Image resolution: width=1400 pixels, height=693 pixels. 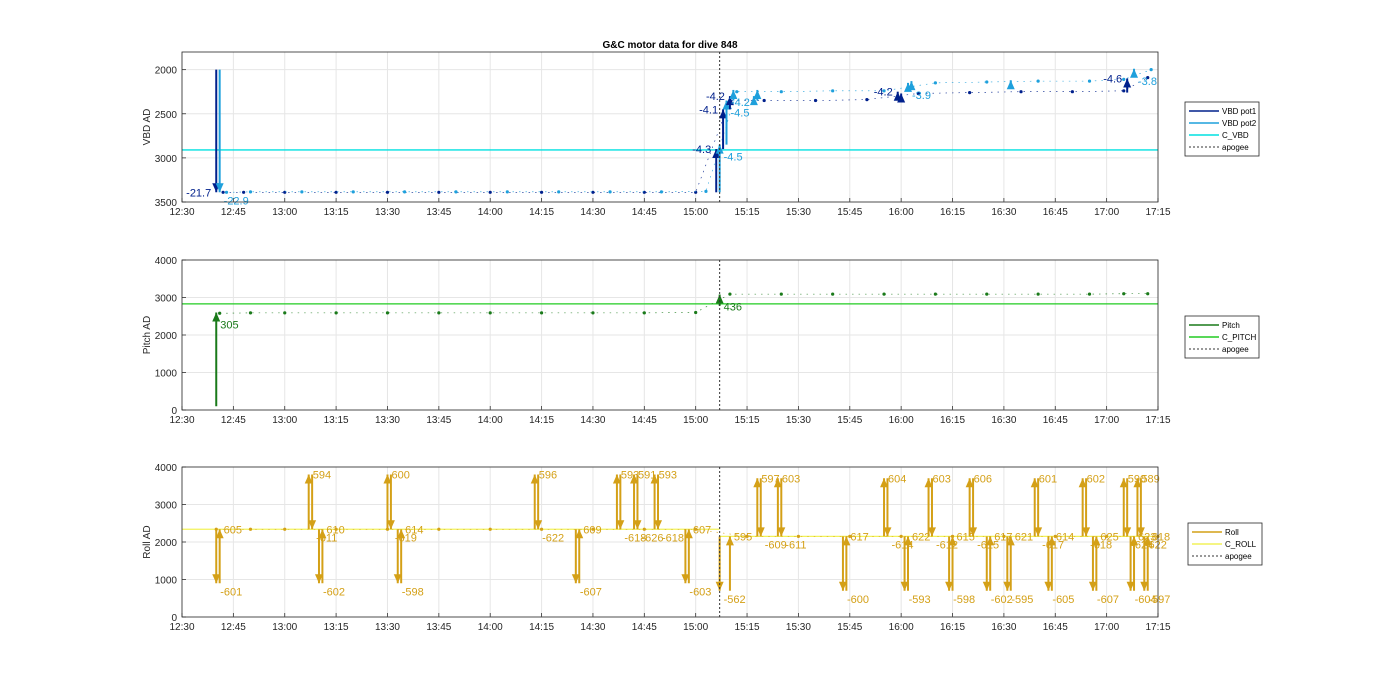 I want to click on move-label: 614, so click(x=1065, y=537).